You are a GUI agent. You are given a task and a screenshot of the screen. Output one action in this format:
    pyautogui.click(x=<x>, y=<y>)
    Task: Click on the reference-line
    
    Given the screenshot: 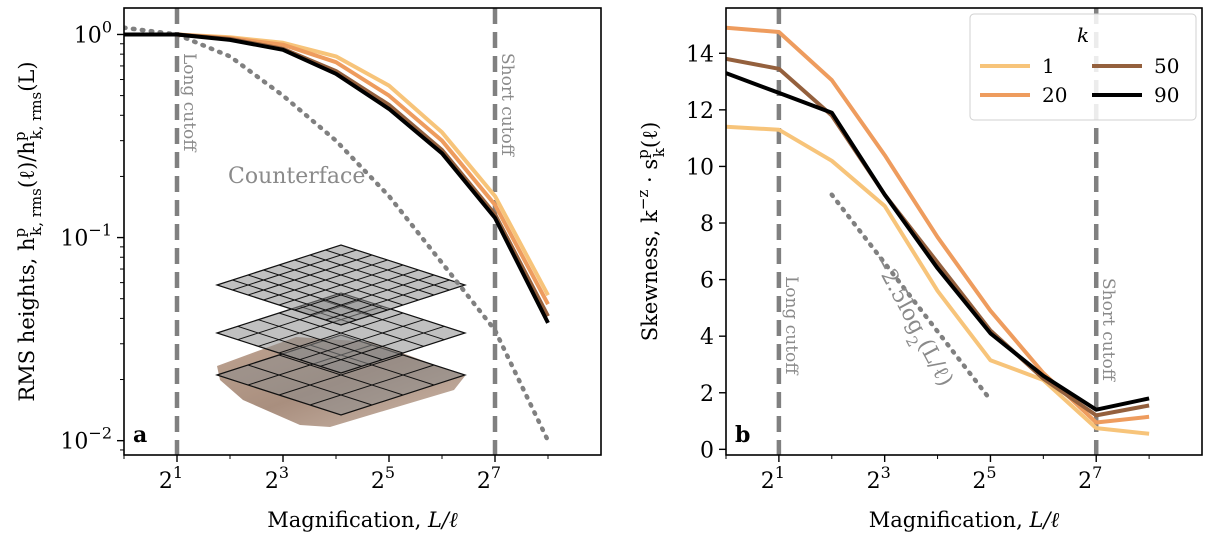 What is the action you would take?
    pyautogui.click(x=911, y=297)
    